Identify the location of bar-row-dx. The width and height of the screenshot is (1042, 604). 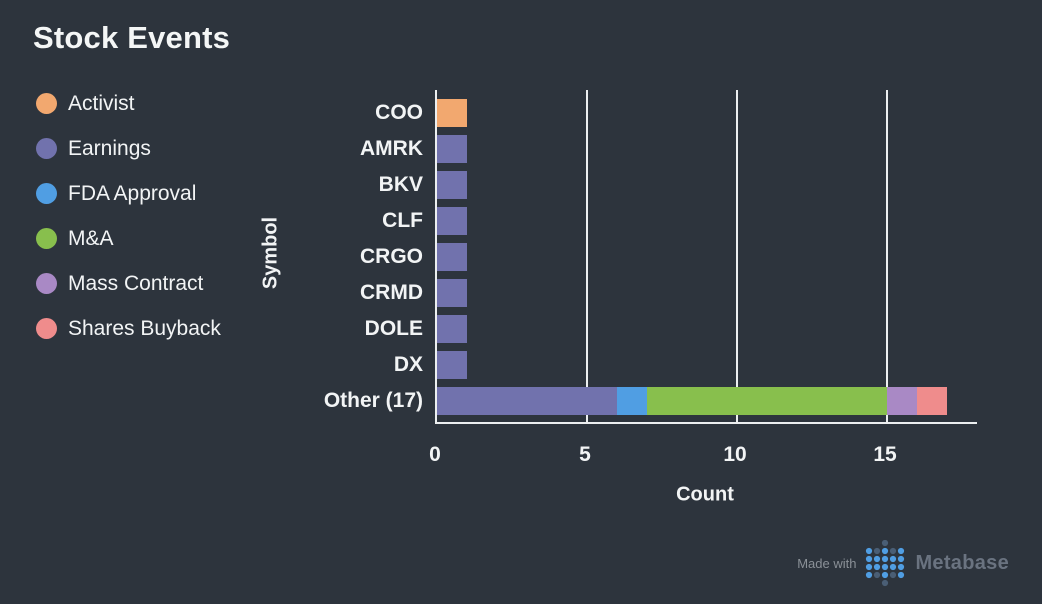
(707, 365).